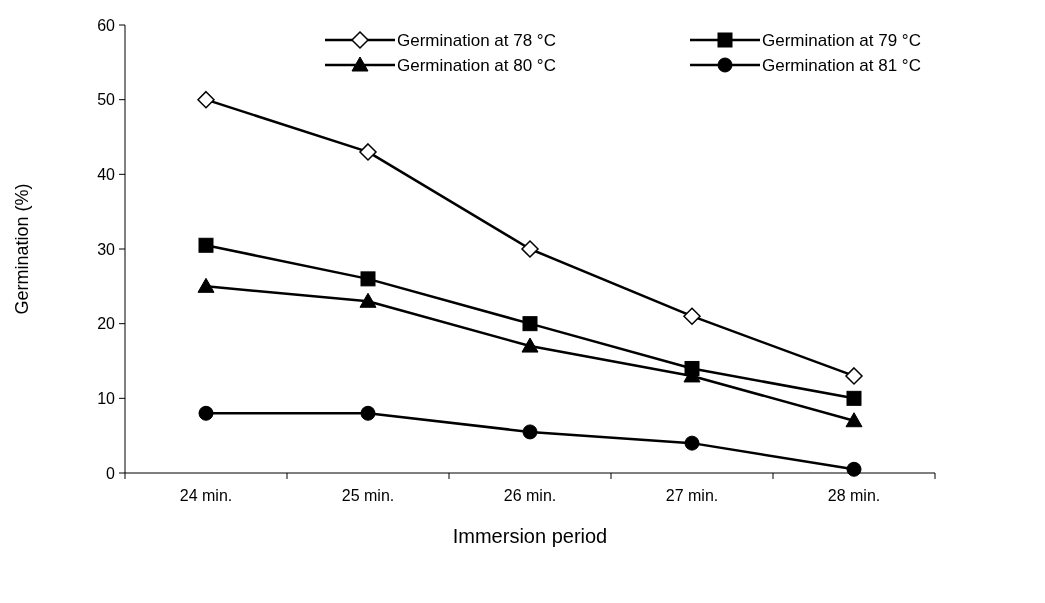  I want to click on legend-label: Germination at 80 °C, so click(476, 65).